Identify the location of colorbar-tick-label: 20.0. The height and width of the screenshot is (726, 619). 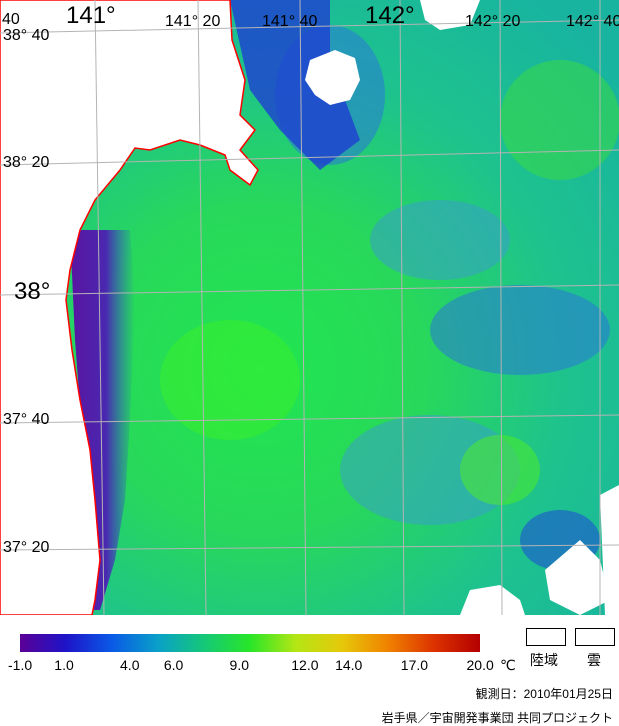
(480, 665).